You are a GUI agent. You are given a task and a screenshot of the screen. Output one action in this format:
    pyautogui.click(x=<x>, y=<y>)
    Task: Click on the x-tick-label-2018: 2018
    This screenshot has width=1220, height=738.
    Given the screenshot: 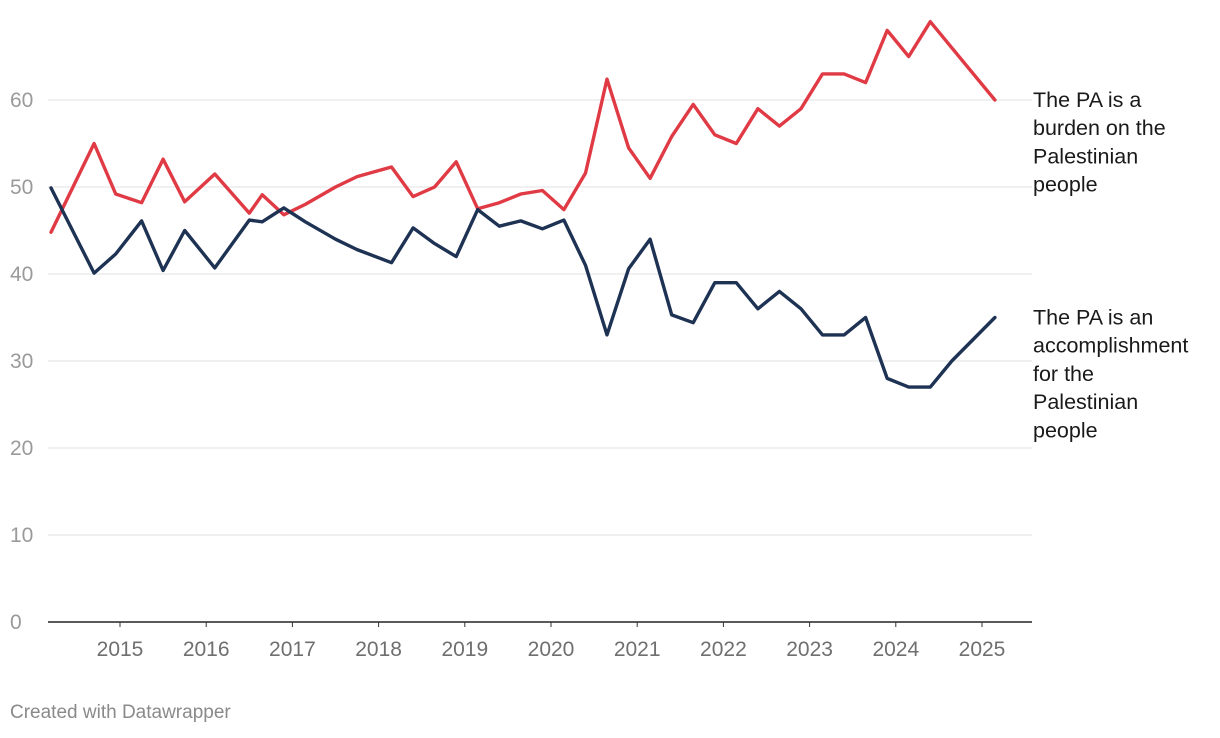 What is the action you would take?
    pyautogui.click(x=378, y=649)
    